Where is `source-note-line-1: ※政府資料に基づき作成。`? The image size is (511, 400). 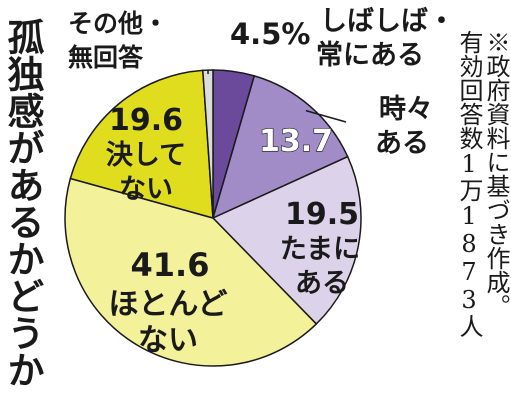 source-note-line-1: ※政府資料に基づき作成。 is located at coordinates (496, 174).